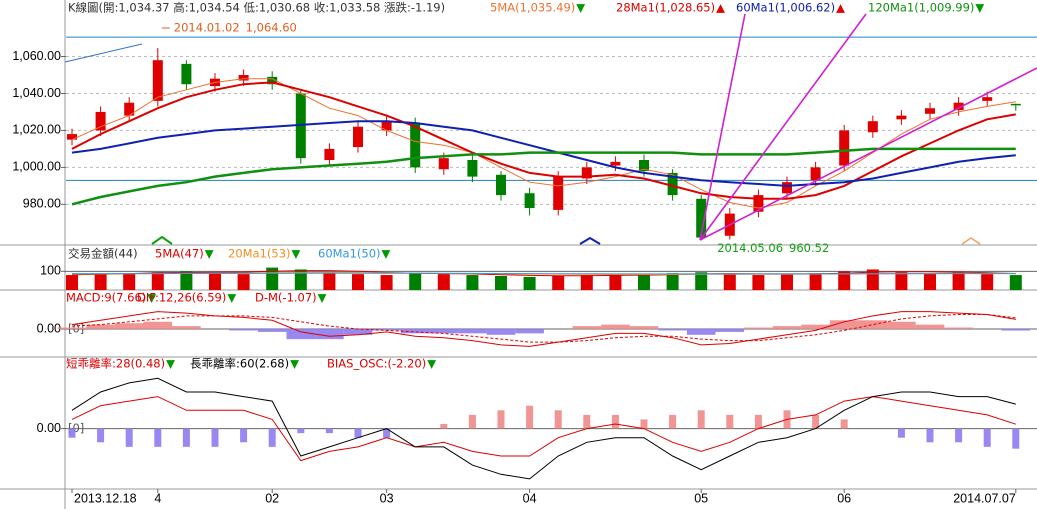  I want to click on y-tick-label: 0.00, so click(49, 328).